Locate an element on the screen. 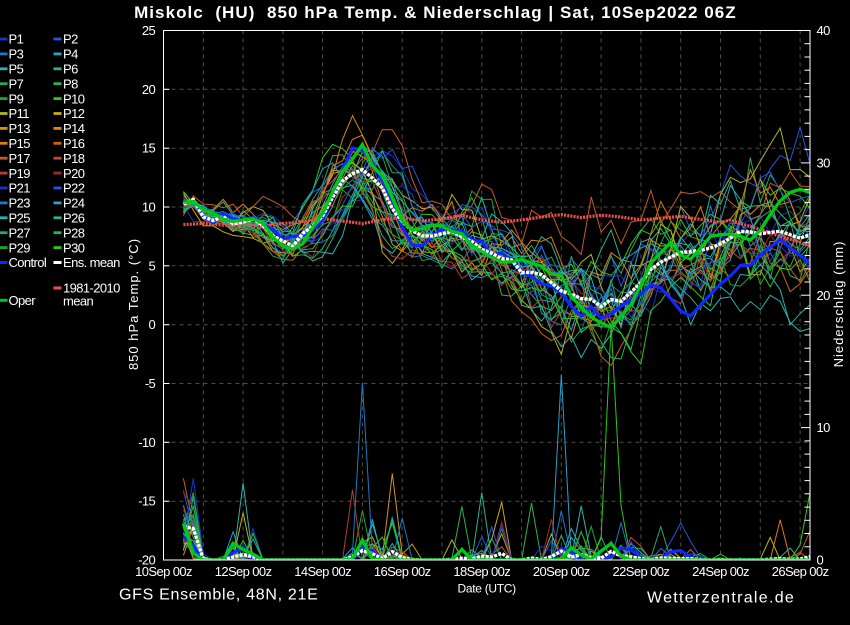 This screenshot has height=625, width=850. svg-text: -15 is located at coordinates (146, 501).